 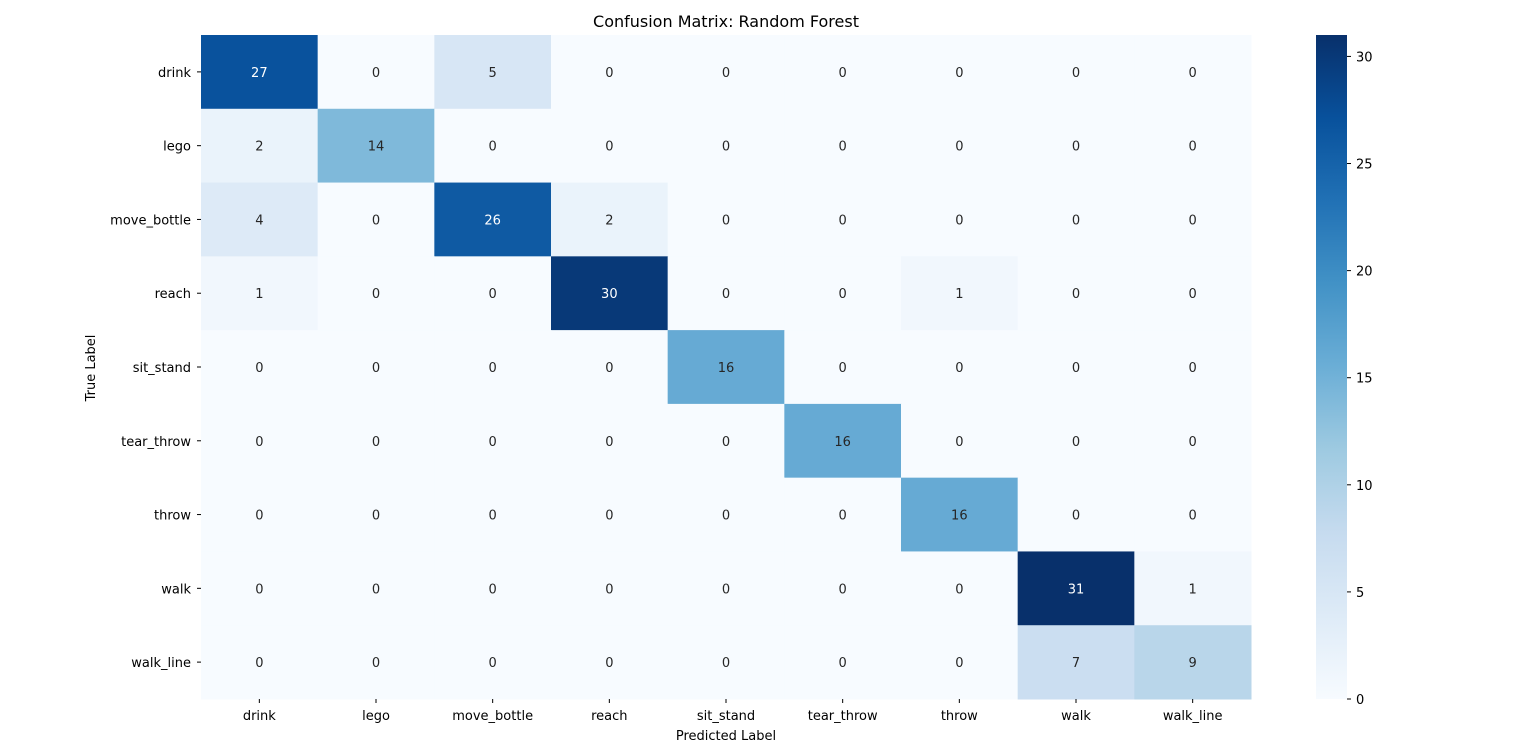 What do you see at coordinates (1360, 593) in the screenshot?
I see `colorbar-tick-label: 5` at bounding box center [1360, 593].